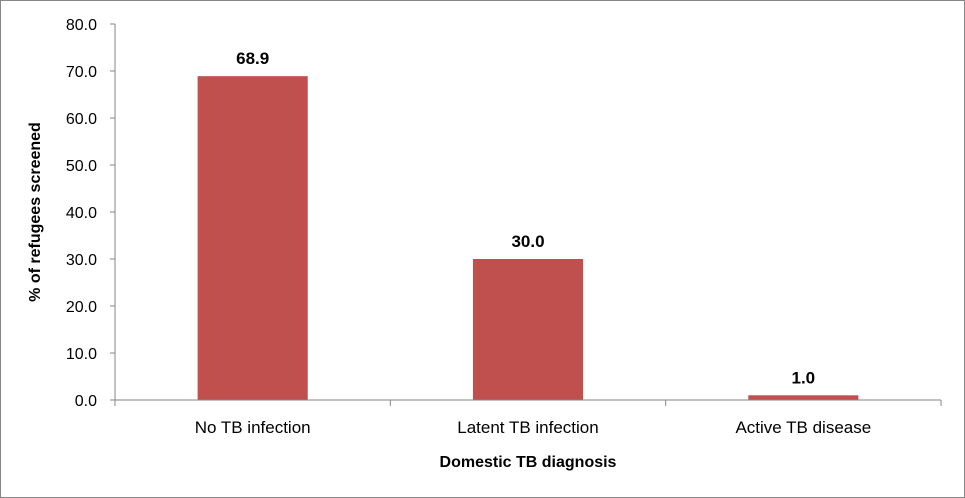  Describe the element at coordinates (81, 213) in the screenshot. I see `y-tick-label: 40.0` at that location.